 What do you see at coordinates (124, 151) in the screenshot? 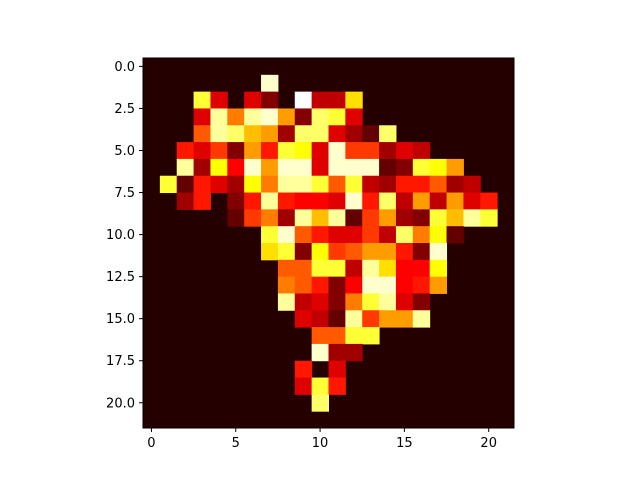
I see `y-tick-label: 5.0` at bounding box center [124, 151].